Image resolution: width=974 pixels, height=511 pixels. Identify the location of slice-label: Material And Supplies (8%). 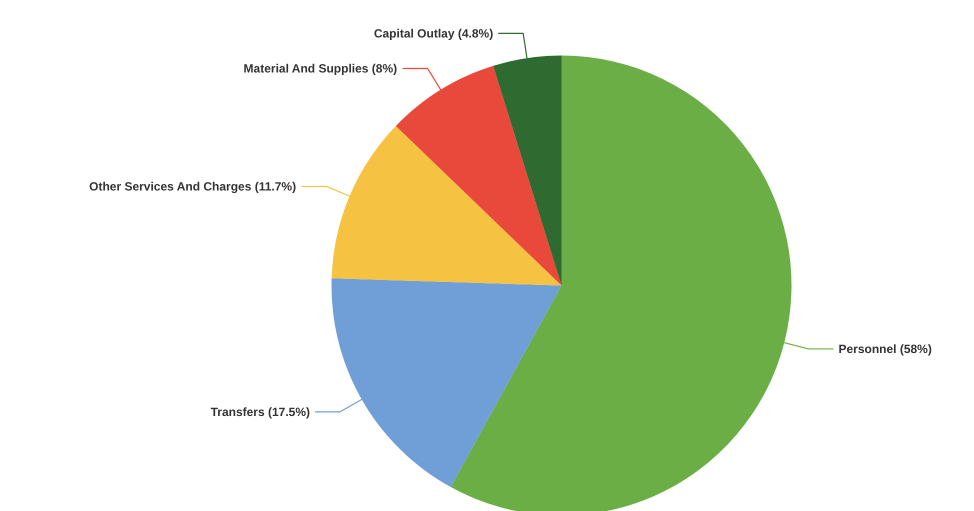
(321, 68).